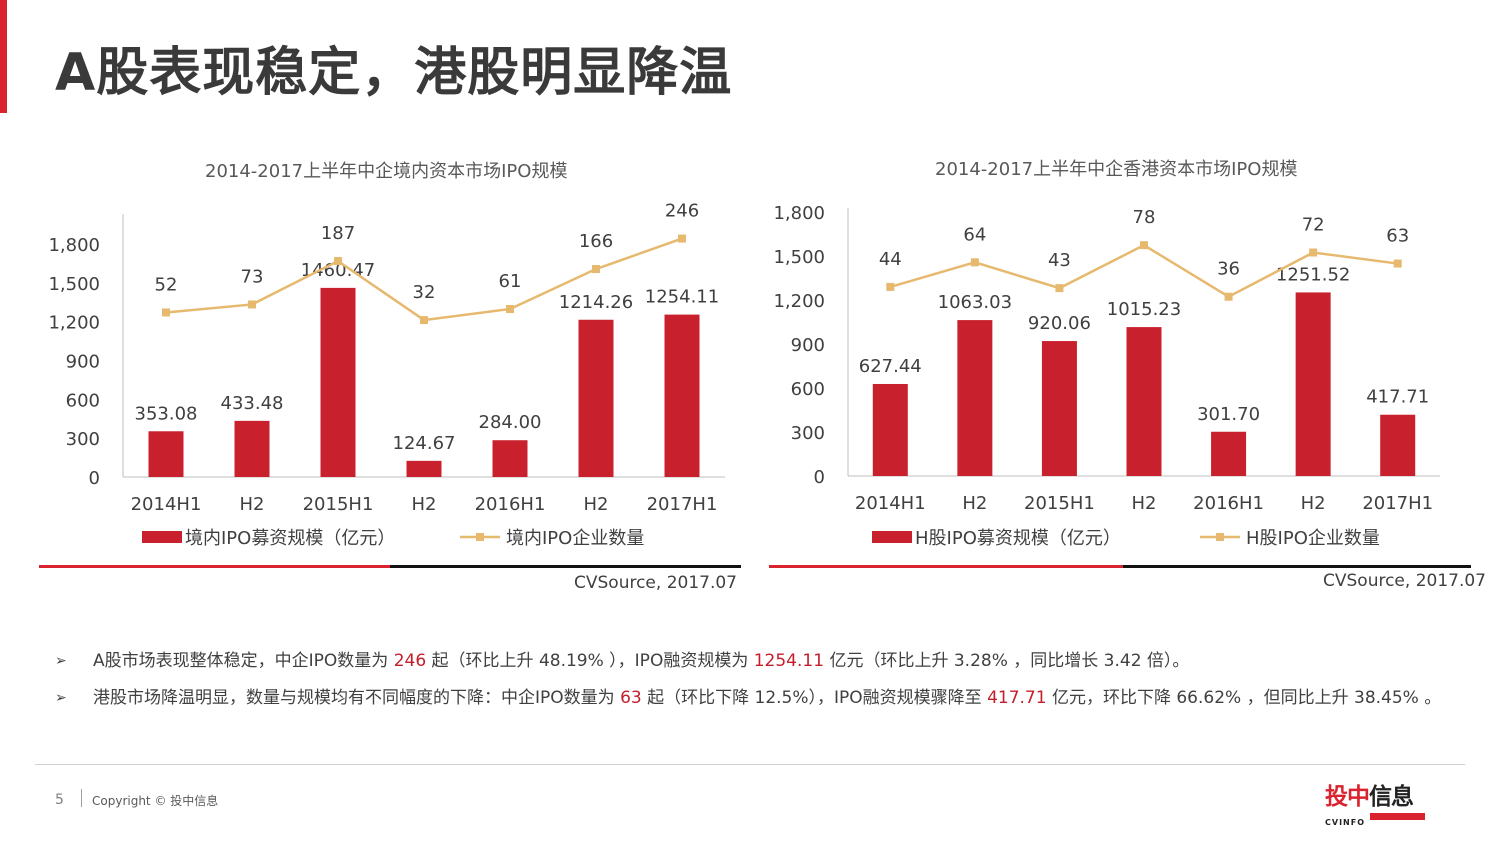  I want to click on bullet-text-segment: A股市场表现整体稳定，中企IPO数量为, so click(243, 661).